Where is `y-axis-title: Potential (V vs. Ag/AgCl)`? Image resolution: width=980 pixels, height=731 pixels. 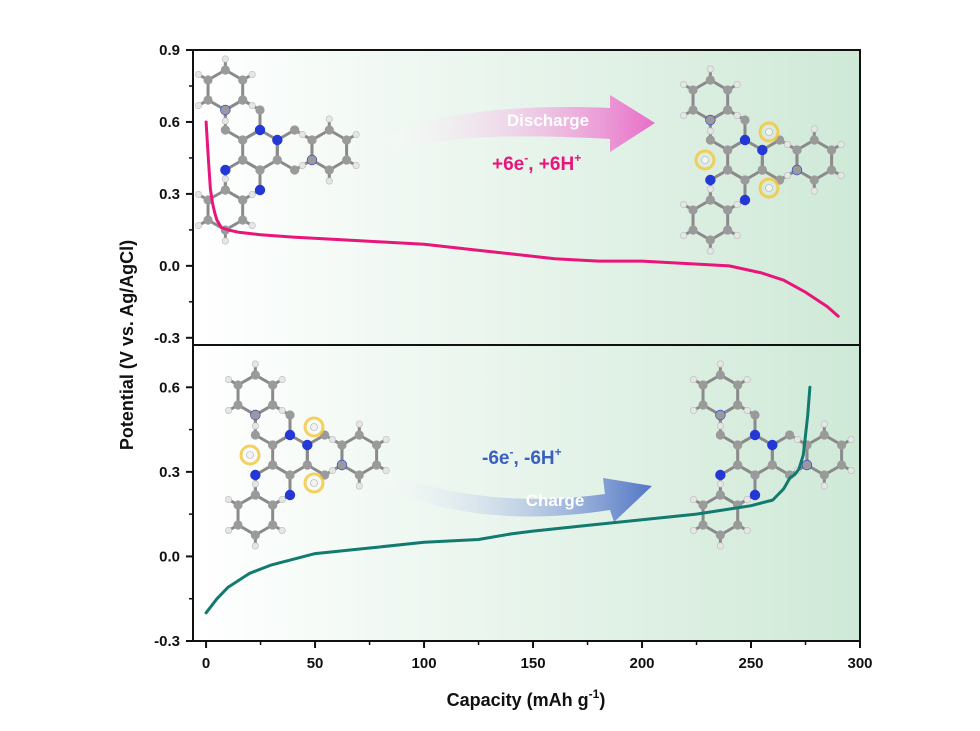 y-axis-title: Potential (V vs. Ag/AgCl) is located at coordinates (127, 345).